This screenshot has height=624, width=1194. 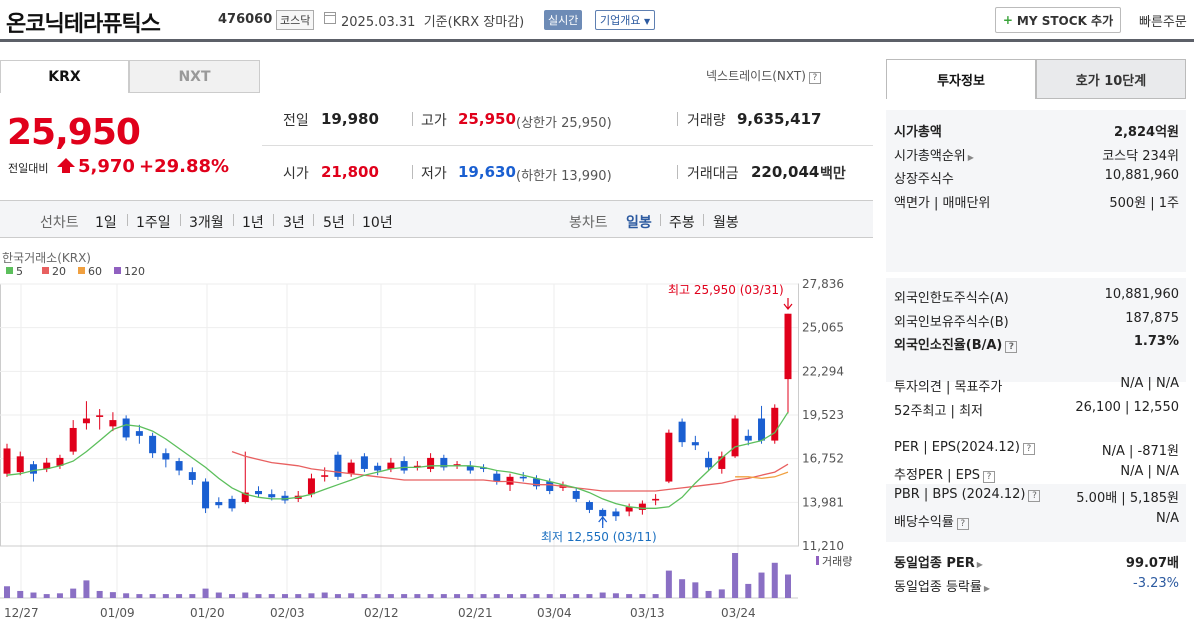 What do you see at coordinates (21, 613) in the screenshot?
I see `x-tick-label: 12/27` at bounding box center [21, 613].